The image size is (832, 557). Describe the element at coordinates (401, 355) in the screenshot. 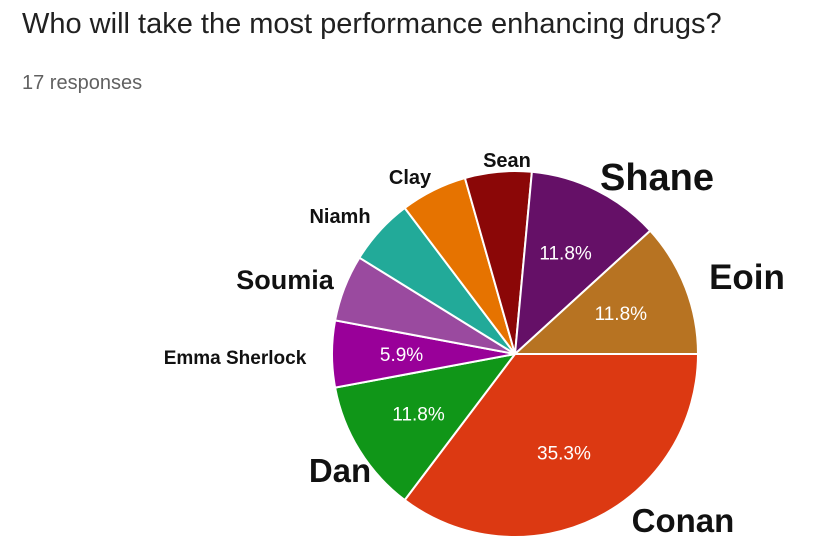

I see `pie-percent-label: 5.9%` at that location.